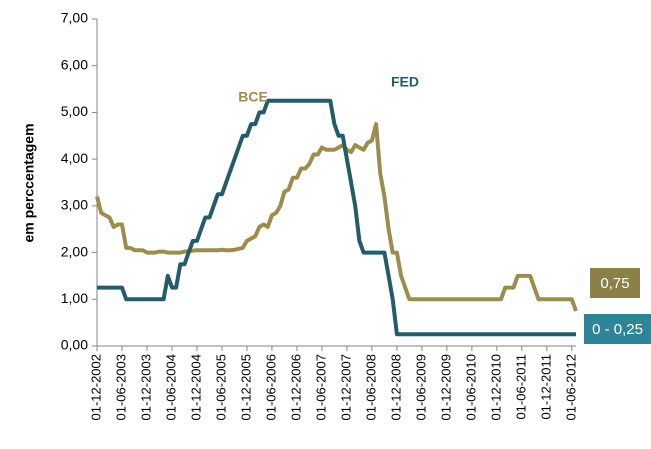  What do you see at coordinates (95, 387) in the screenshot?
I see `x-tick-label: 01-12-2002` at bounding box center [95, 387].